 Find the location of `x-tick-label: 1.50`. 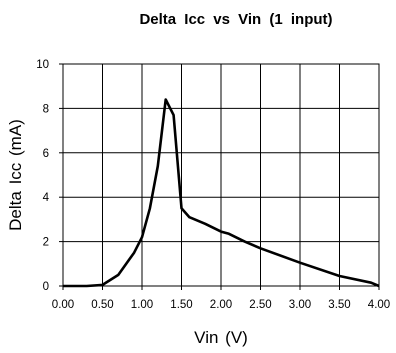

x-tick-label: 1.50 is located at coordinates (181, 305).